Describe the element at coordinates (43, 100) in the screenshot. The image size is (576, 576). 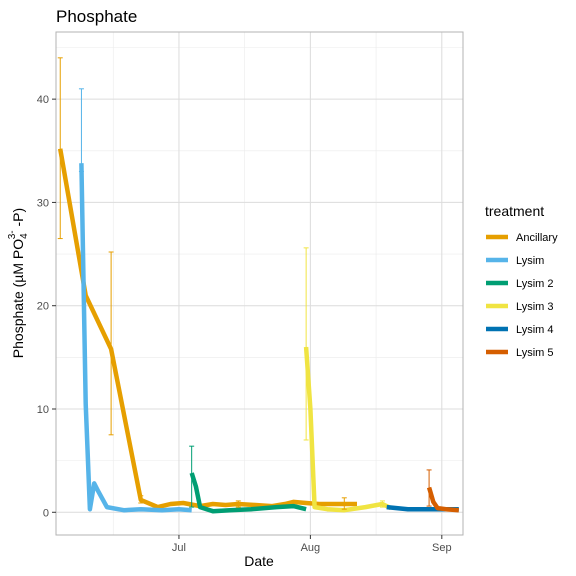
I see `y-tick-label: 40` at that location.